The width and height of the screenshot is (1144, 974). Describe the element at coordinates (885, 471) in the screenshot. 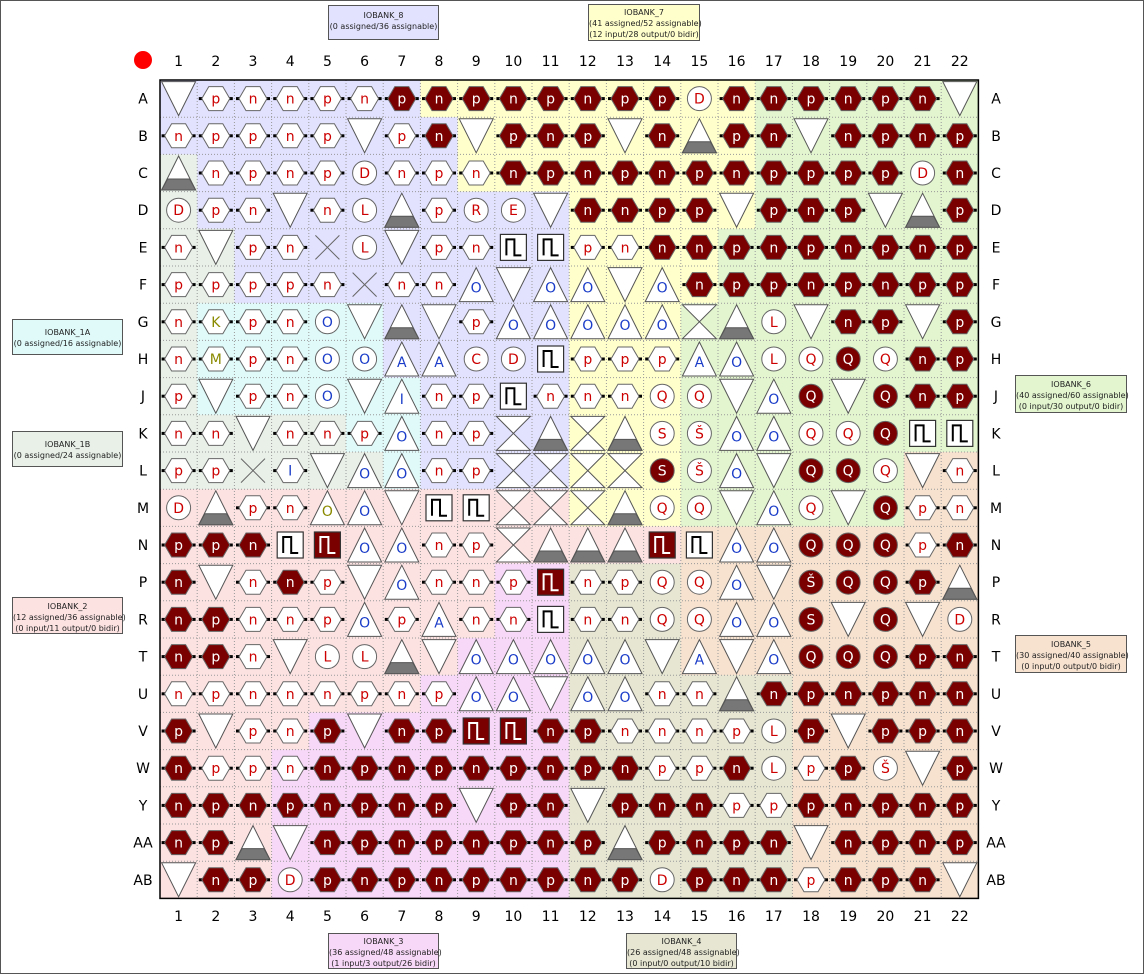

I see `pin-L20: Q` at that location.